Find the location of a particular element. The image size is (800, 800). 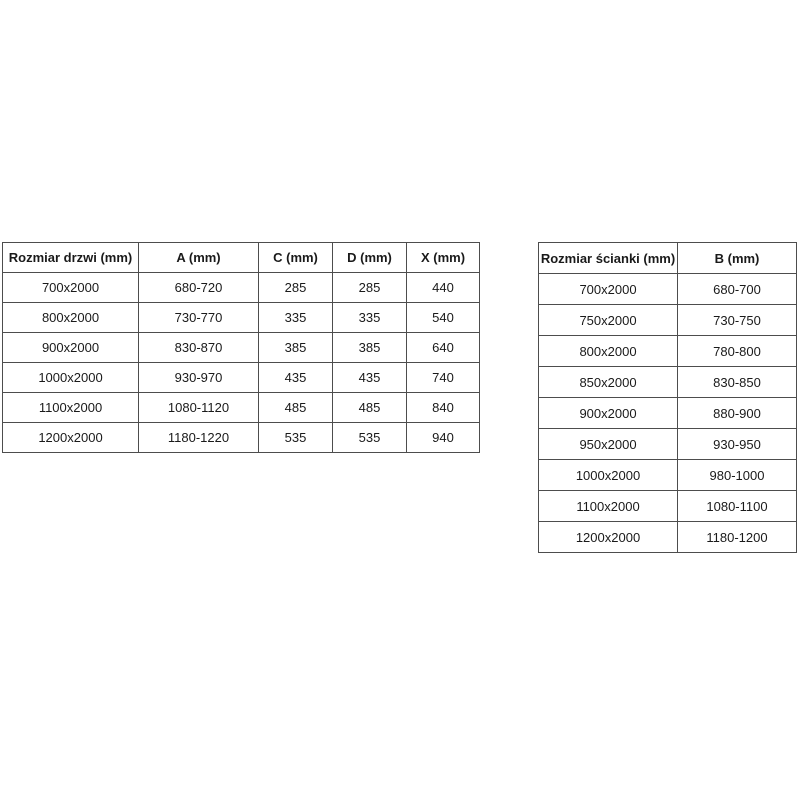

table-cell: 640 is located at coordinates (443, 347).